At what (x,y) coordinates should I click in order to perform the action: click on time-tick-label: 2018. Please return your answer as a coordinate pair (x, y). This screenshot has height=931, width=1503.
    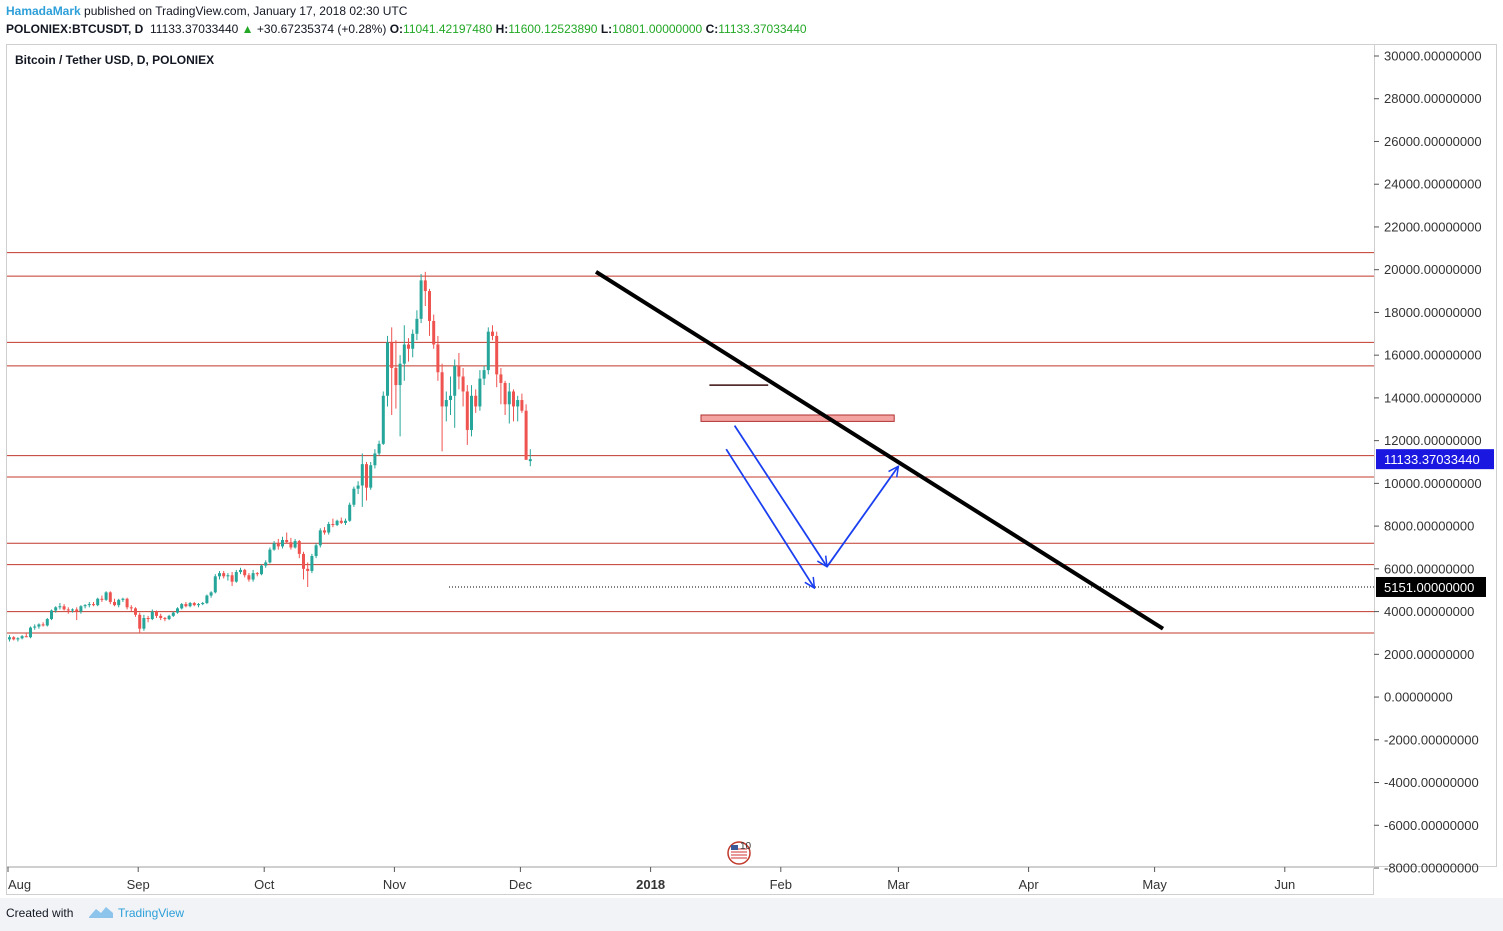
    Looking at the image, I should click on (650, 884).